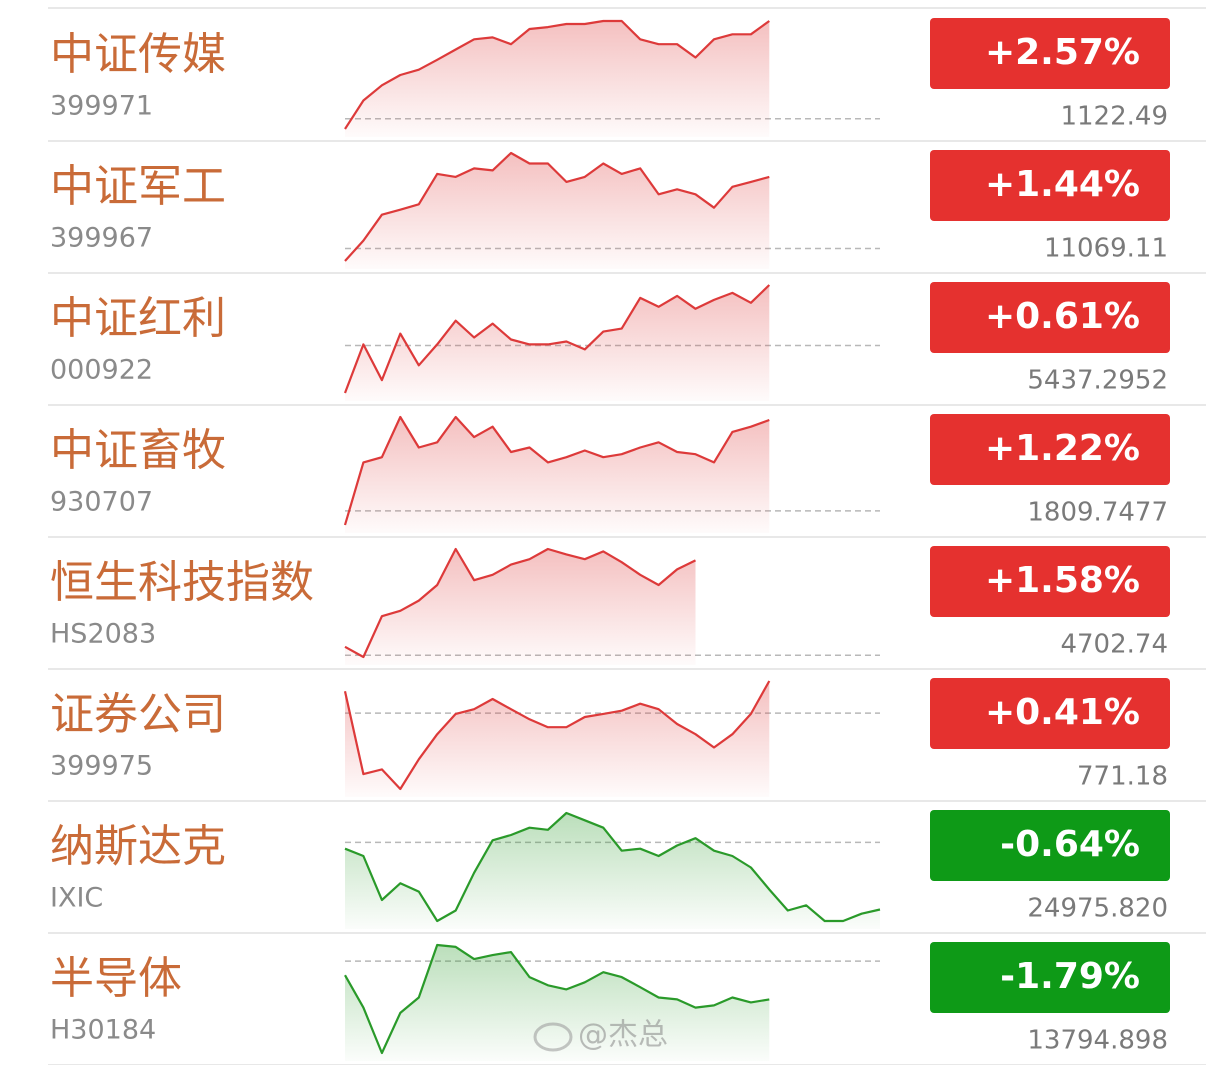 Image resolution: width=1206 pixels, height=1069 pixels. I want to click on stock-row: 中证传媒 399971 +2.57% 1122.49, so click(627, 80).